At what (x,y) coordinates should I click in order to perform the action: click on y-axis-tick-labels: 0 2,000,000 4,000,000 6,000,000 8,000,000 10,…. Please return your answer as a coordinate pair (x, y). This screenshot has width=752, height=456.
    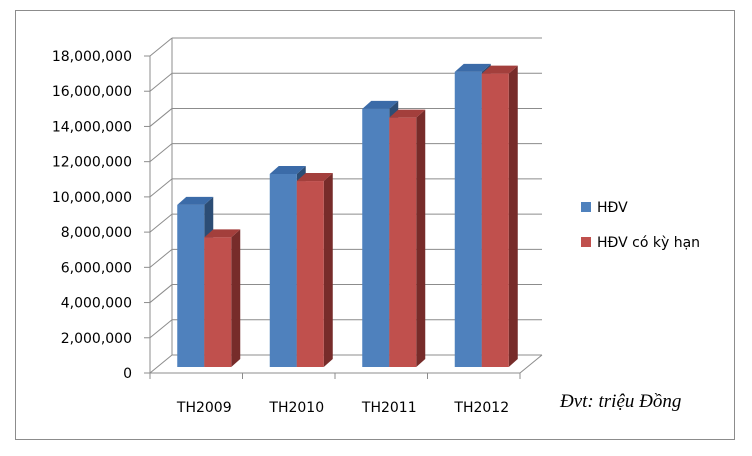
    Looking at the image, I should click on (92, 215).